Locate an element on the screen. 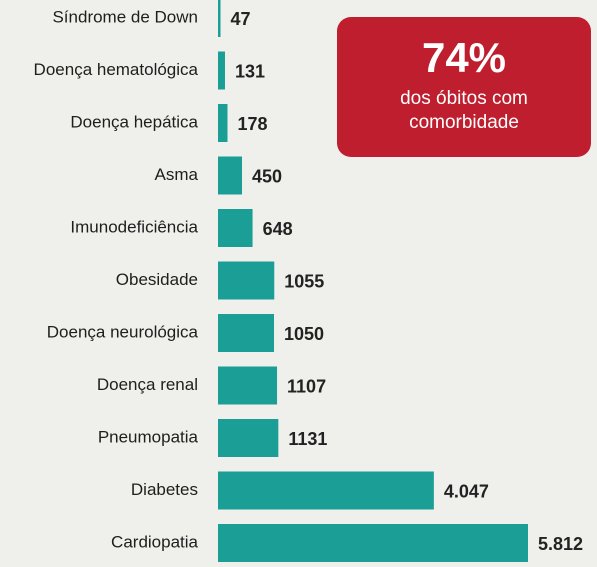  value-label: 131 is located at coordinates (250, 71).